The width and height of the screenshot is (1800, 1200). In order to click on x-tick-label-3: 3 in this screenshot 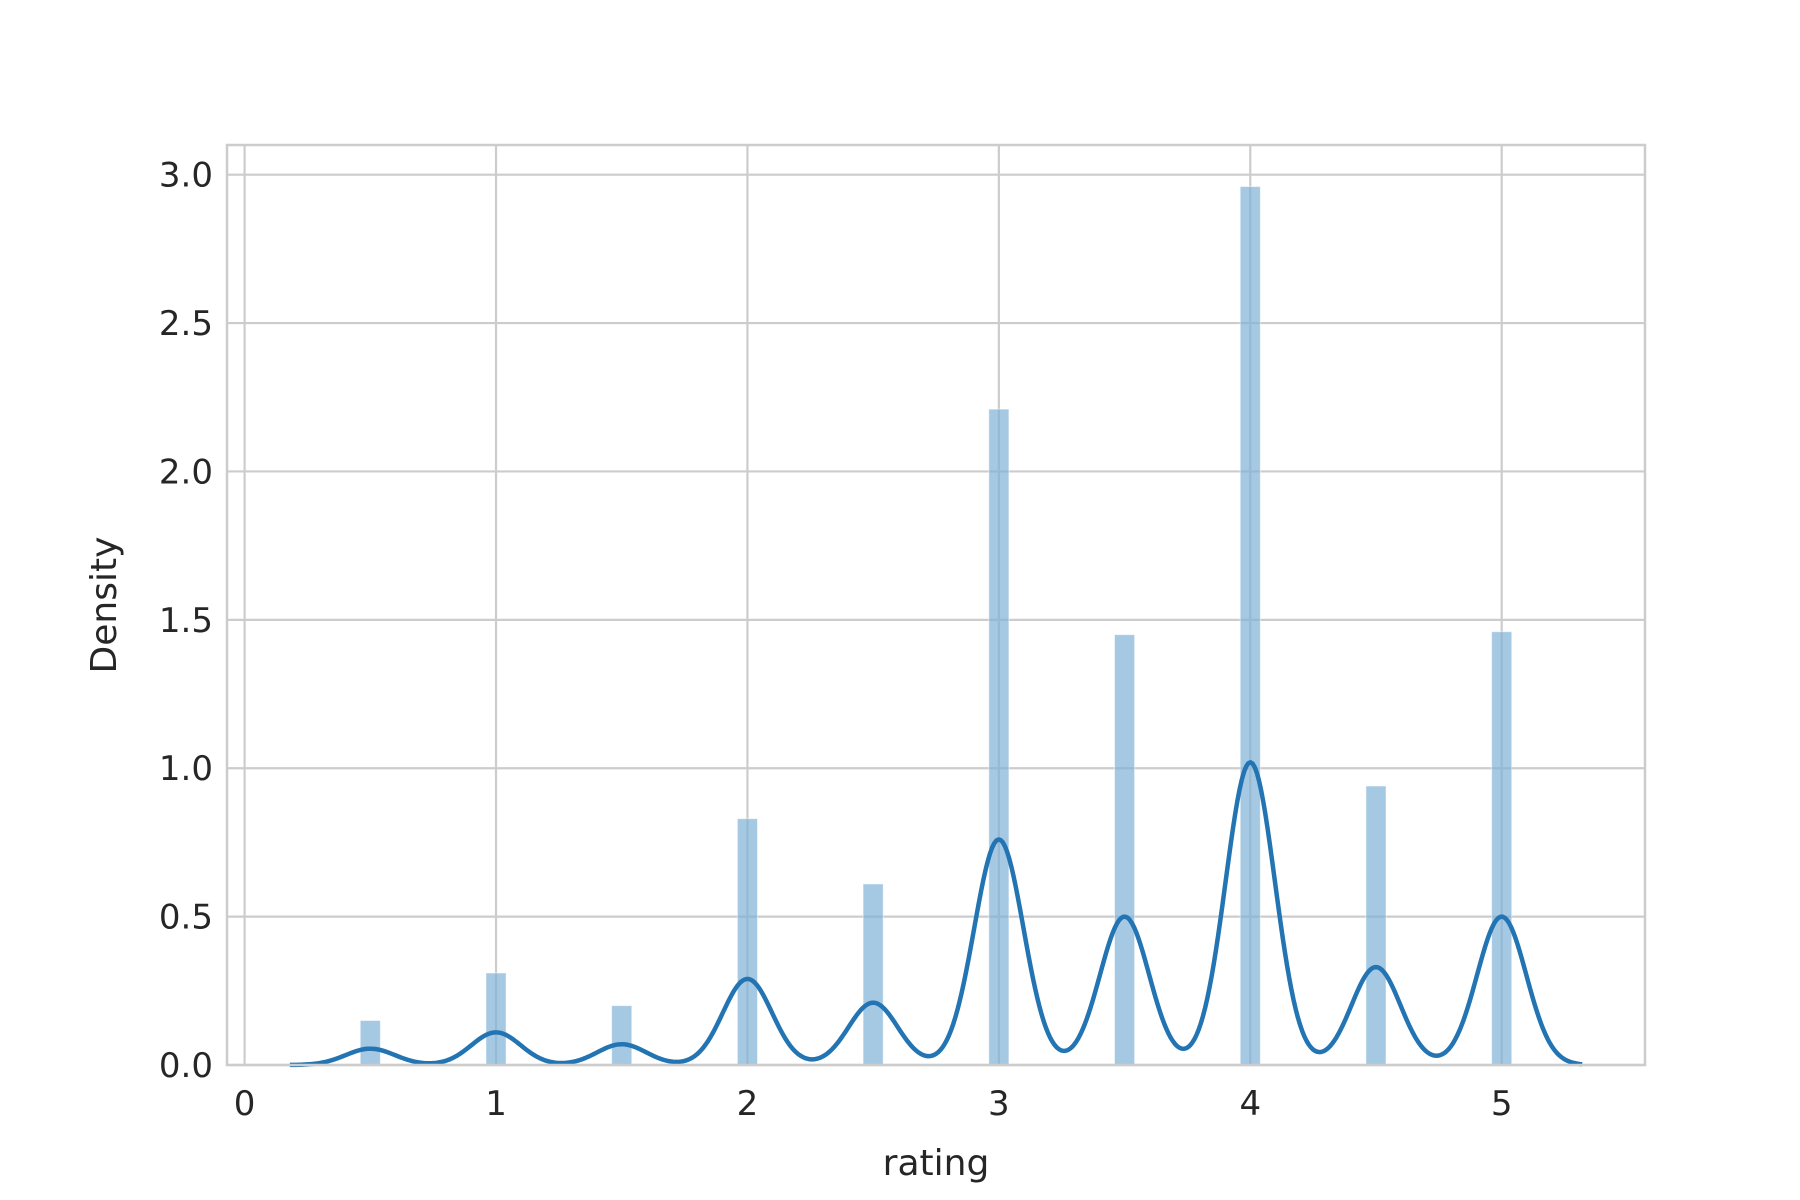, I will do `click(999, 1104)`.